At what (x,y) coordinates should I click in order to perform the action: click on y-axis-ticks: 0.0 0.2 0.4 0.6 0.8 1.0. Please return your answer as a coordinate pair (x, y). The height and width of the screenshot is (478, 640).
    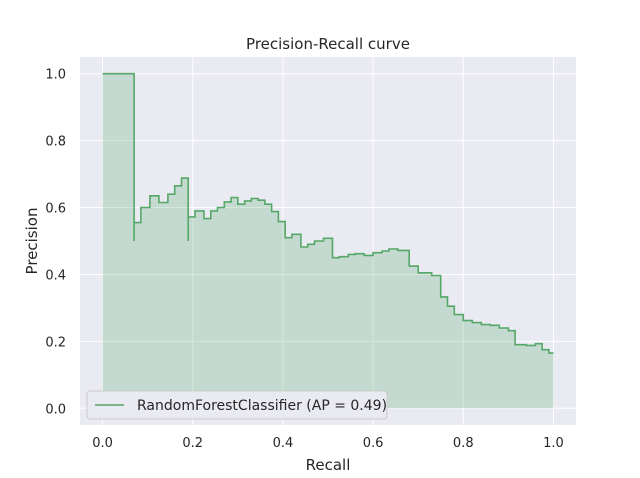
    Looking at the image, I should click on (55, 243).